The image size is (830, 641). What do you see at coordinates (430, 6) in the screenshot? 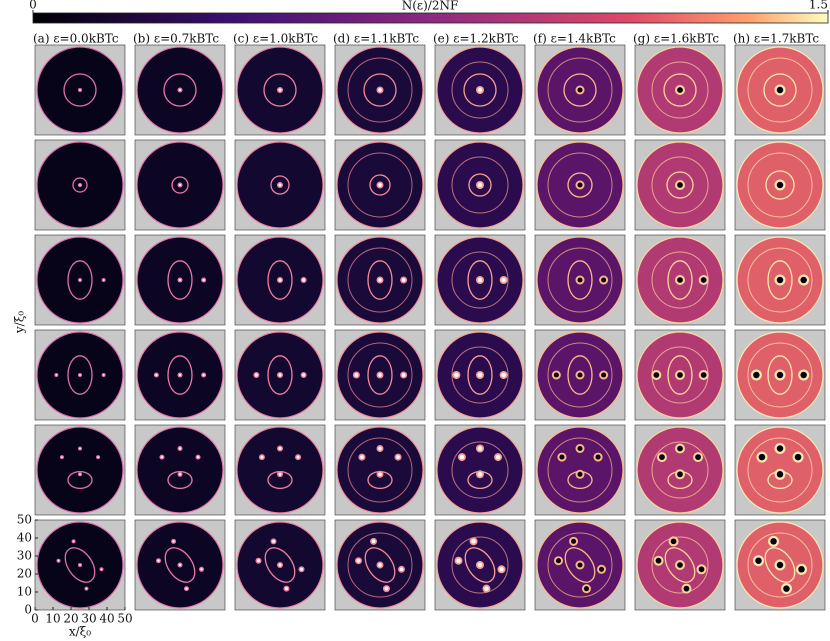
I see `colorbar-label: N(ε)/2NF` at bounding box center [430, 6].